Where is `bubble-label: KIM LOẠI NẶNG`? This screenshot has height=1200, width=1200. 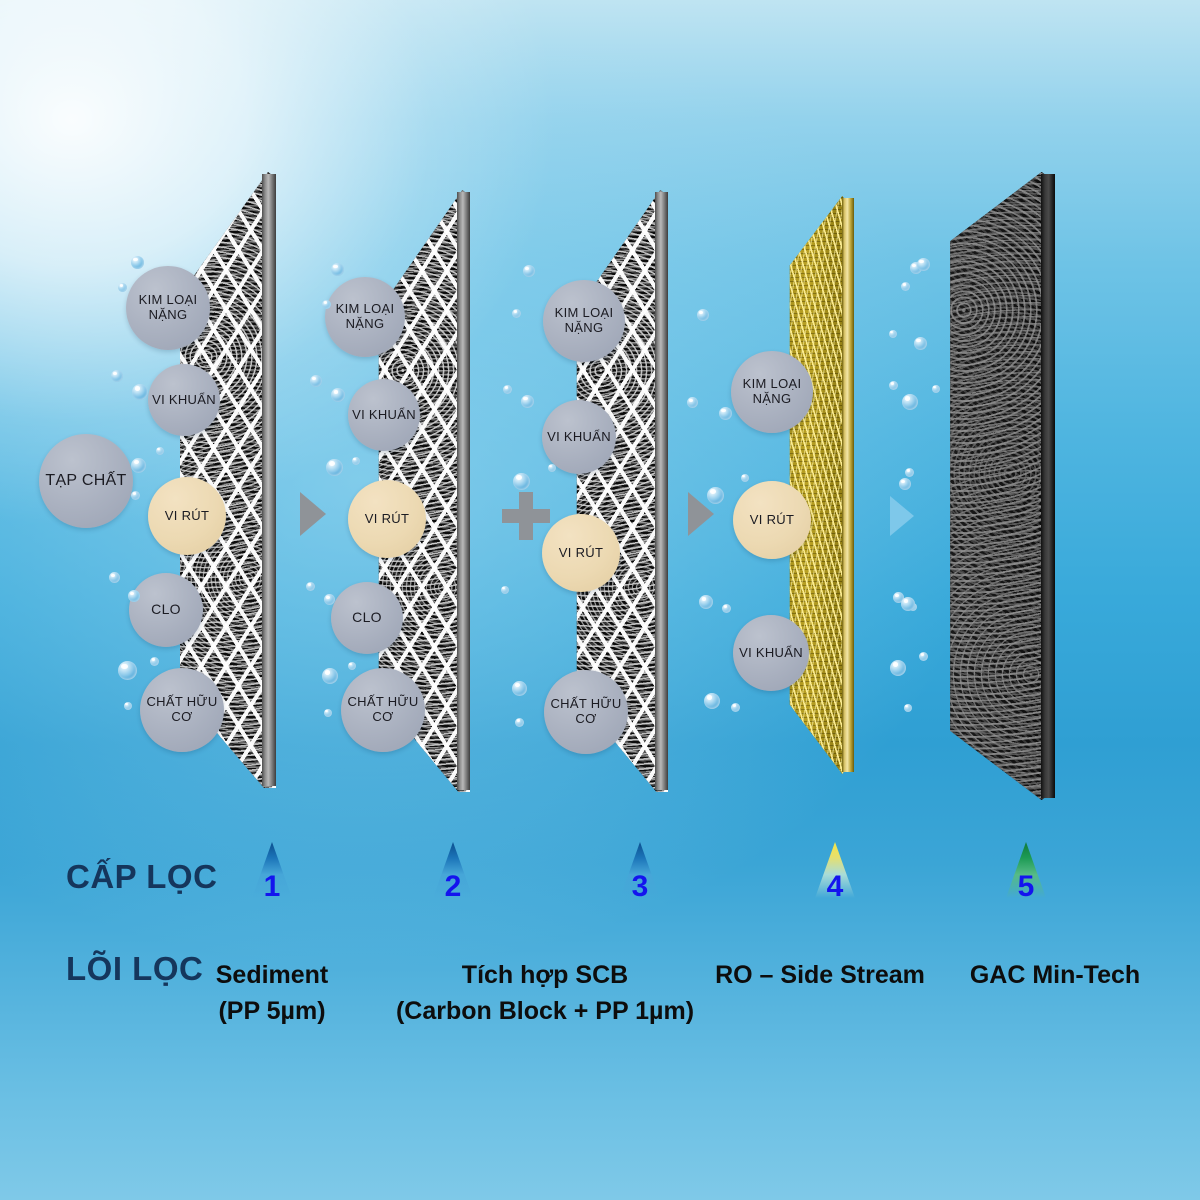
bubble-label: KIM LOẠI NẶNG is located at coordinates (168, 307).